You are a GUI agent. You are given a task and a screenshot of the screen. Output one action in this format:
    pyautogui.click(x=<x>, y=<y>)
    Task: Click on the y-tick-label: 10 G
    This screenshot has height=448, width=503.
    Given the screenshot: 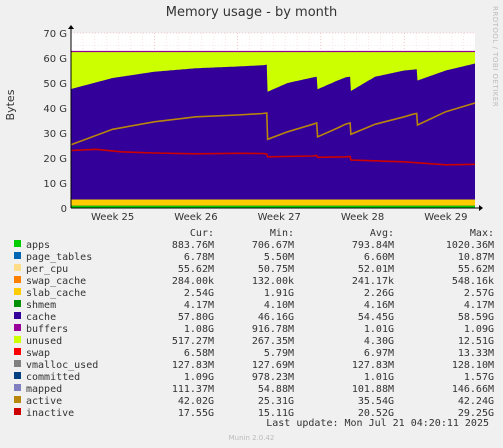 What is the action you would take?
    pyautogui.click(x=55, y=184)
    